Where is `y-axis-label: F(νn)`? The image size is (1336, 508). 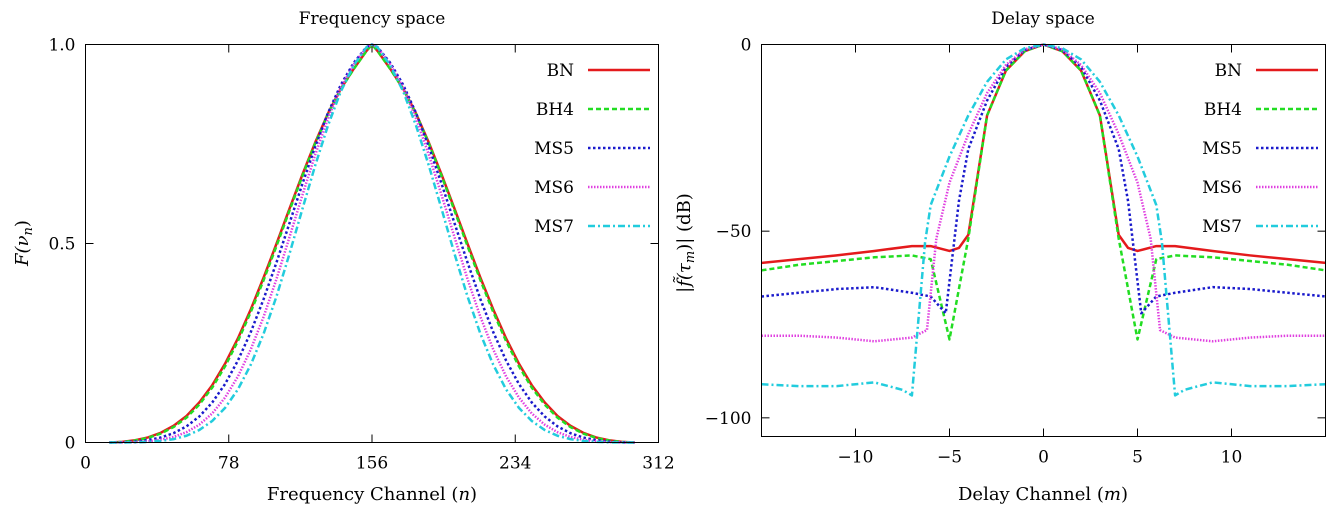
y-axis-label: F(νn) is located at coordinates (24, 243).